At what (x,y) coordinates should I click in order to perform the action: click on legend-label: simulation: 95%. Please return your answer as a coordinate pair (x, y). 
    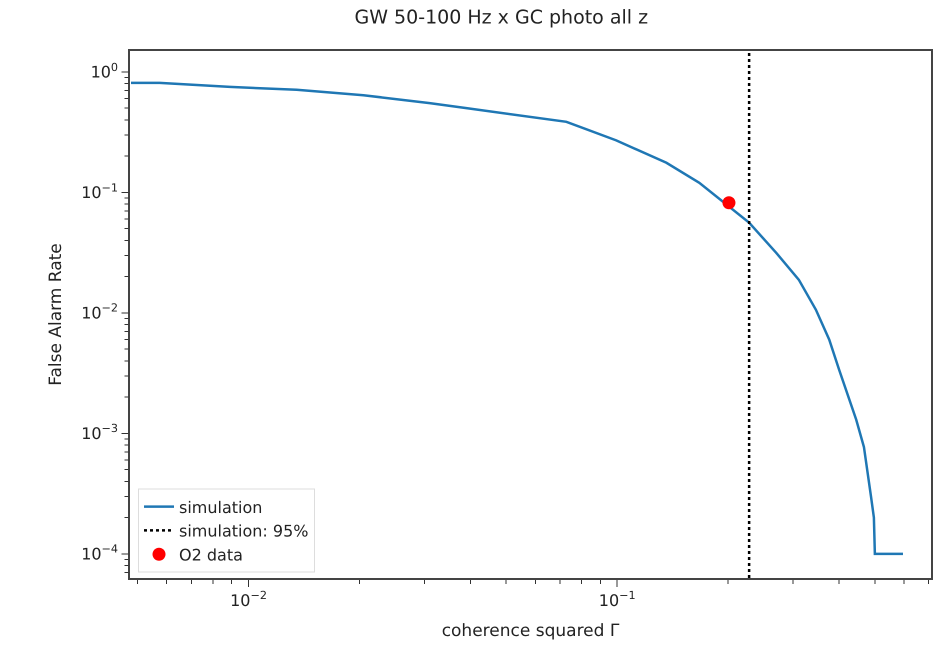
    Looking at the image, I should click on (243, 531).